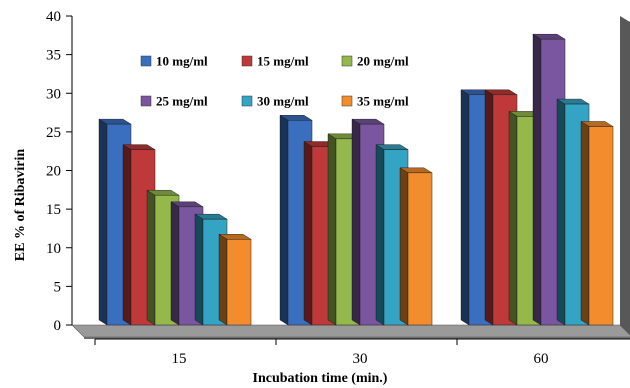 The height and width of the screenshot is (388, 630). I want to click on legend-label: 35 mg/ml, so click(383, 101).